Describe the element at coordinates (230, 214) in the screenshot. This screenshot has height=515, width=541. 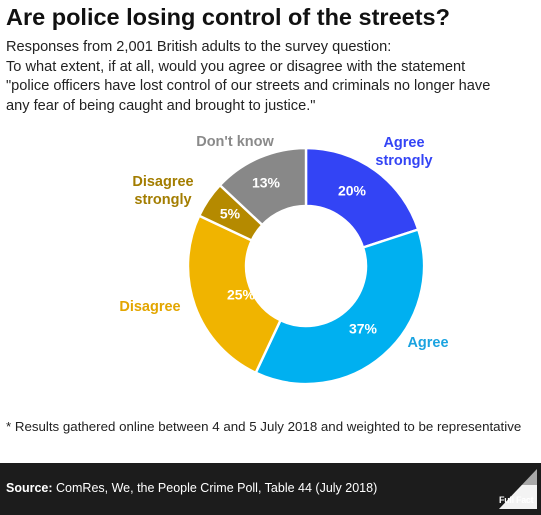
I see `slice-value-label-3: 5%` at that location.